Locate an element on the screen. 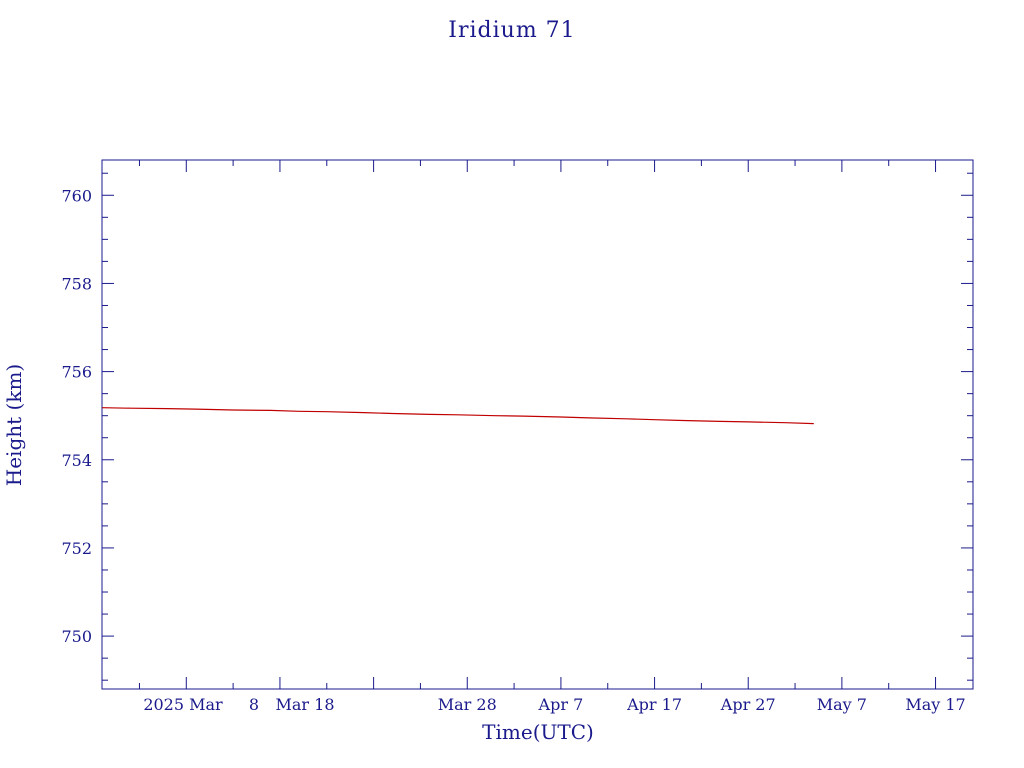  y-axis-label: Height (km) is located at coordinates (14, 425).